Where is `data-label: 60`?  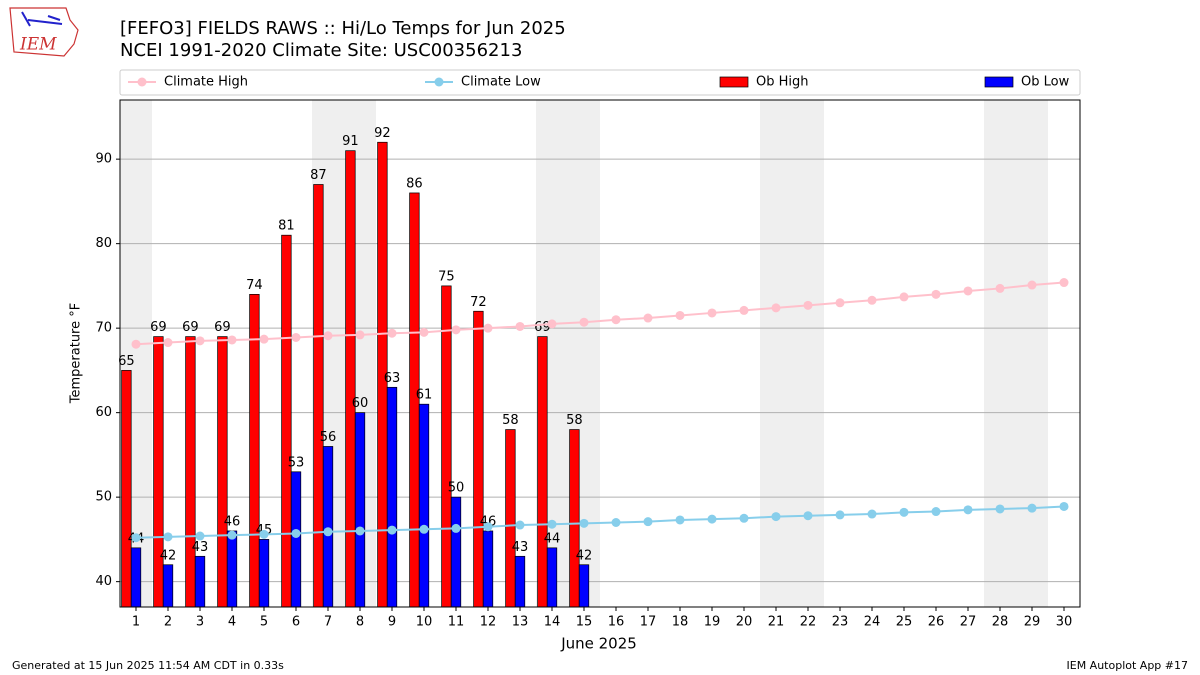
data-label: 60 is located at coordinates (360, 403).